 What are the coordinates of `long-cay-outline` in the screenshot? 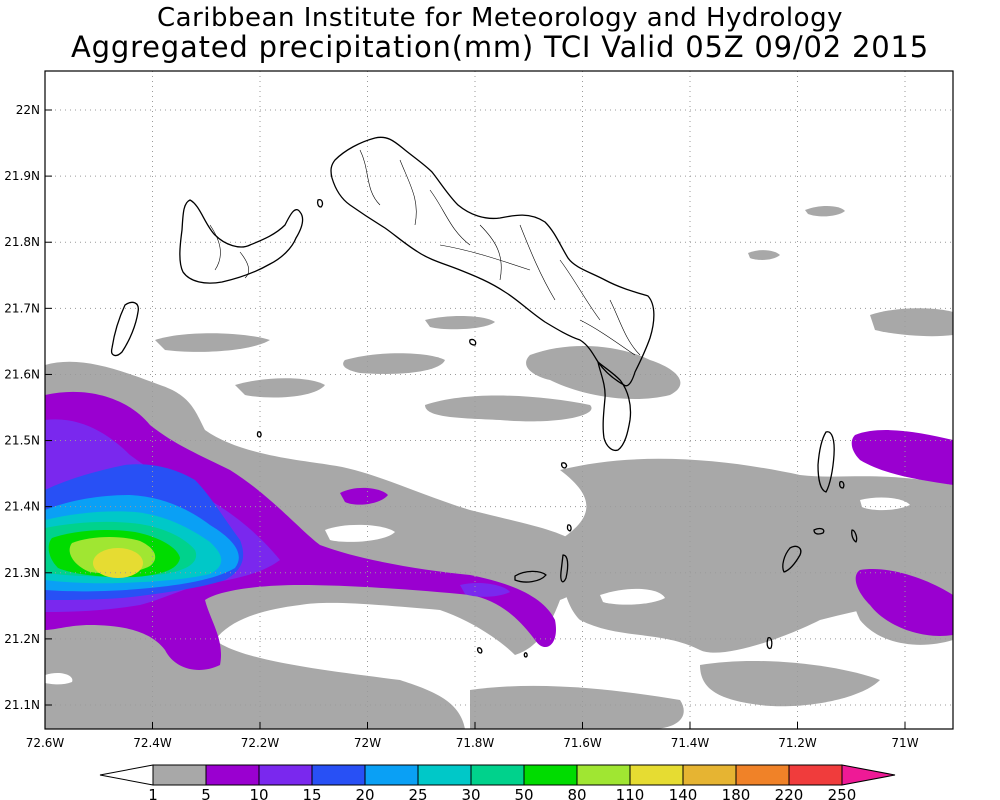 It's located at (564, 568).